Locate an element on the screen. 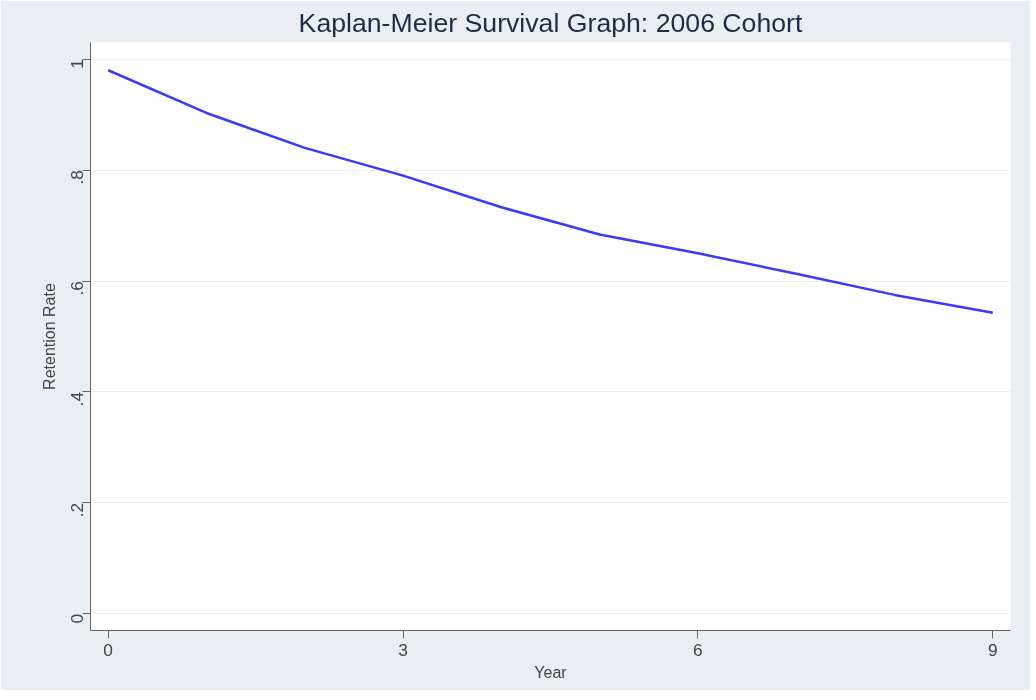 Image resolution: width=1036 pixels, height=700 pixels. y-tick-label: .2 is located at coordinates (77, 510).